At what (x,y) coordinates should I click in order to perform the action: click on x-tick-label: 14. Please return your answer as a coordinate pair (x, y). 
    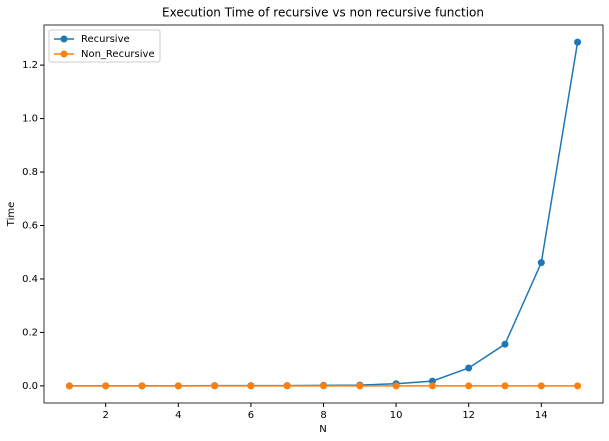
    Looking at the image, I should click on (541, 415).